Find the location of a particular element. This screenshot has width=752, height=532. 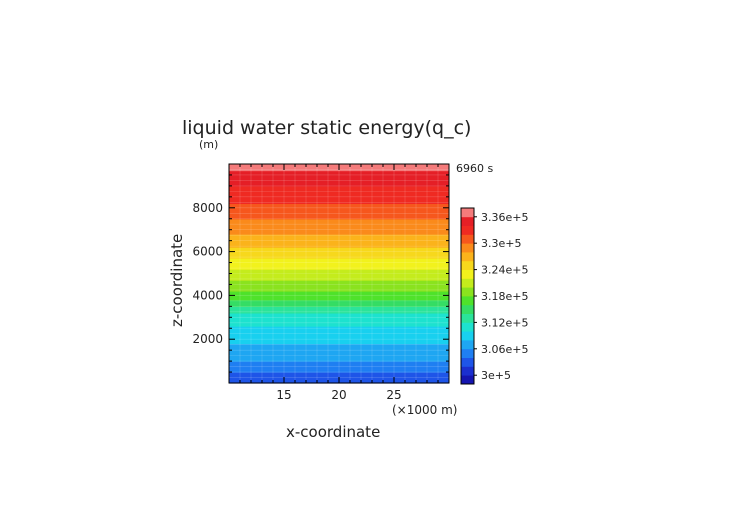

chart-title: liquid water static energy(q_c) is located at coordinates (326, 128).